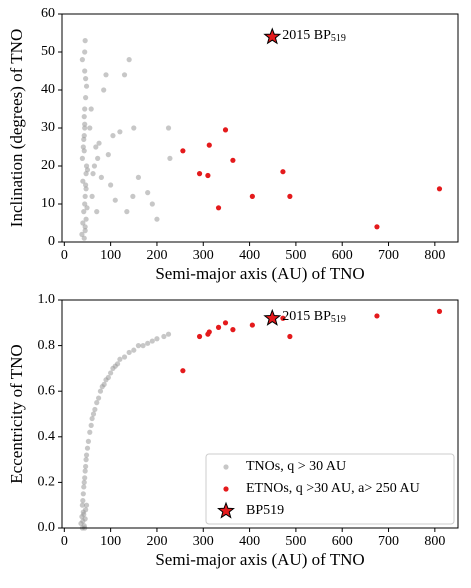 The image size is (471, 588). What do you see at coordinates (333, 488) in the screenshot?
I see `legend-label: ETNOs, q >30 AU, a> 250 AU` at bounding box center [333, 488].